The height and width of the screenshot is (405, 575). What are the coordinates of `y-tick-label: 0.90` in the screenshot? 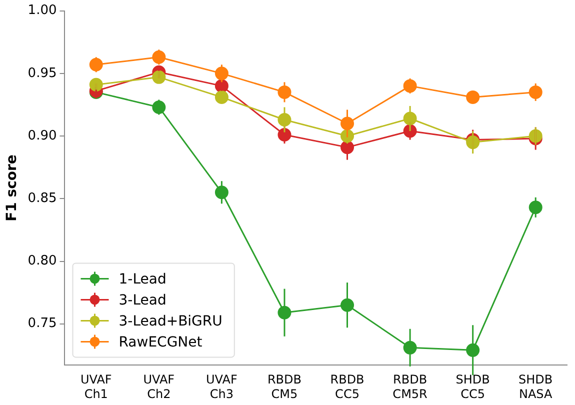 It's located at (42, 136).